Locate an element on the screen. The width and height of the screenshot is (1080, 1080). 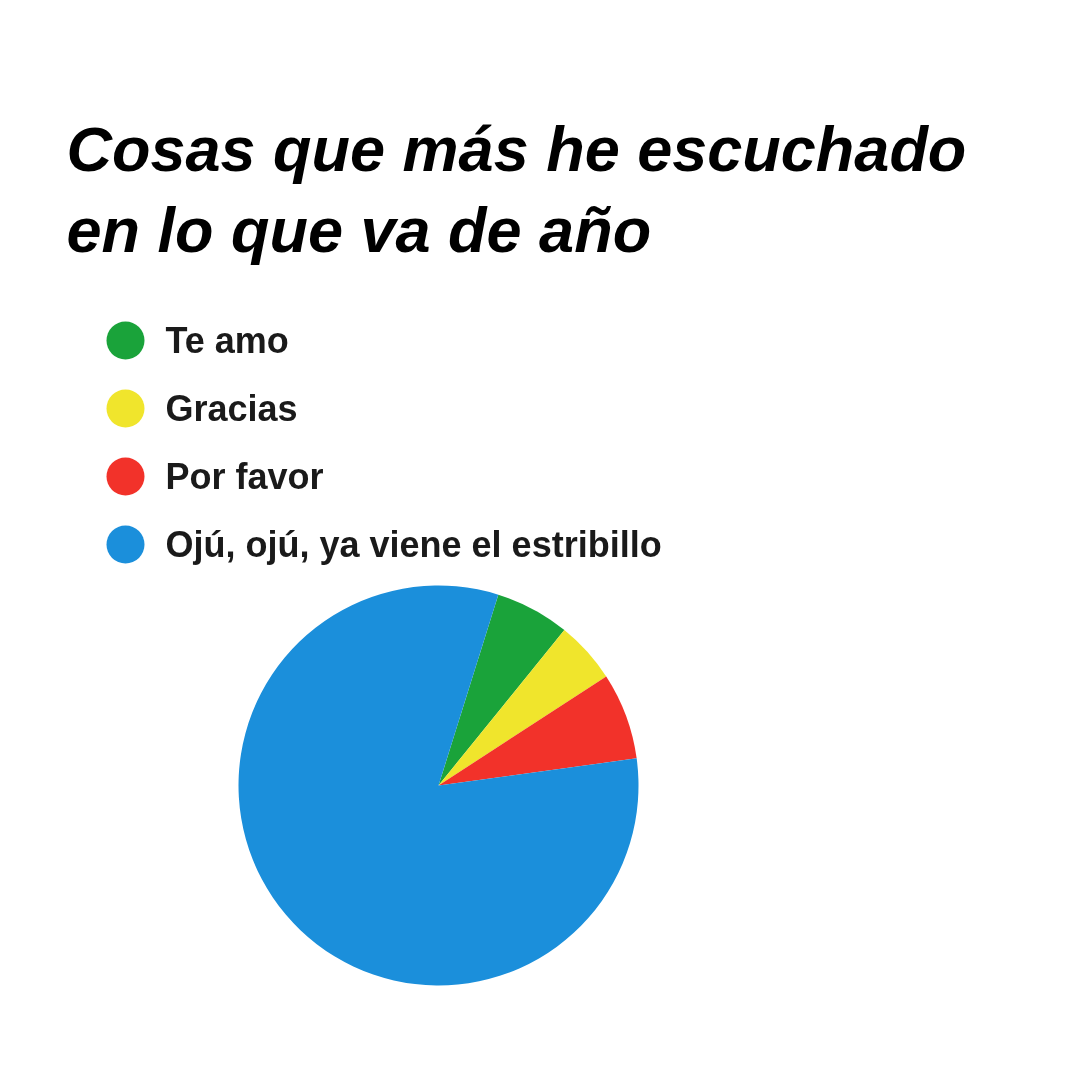
legend-label: Gracias is located at coordinates (231, 408).